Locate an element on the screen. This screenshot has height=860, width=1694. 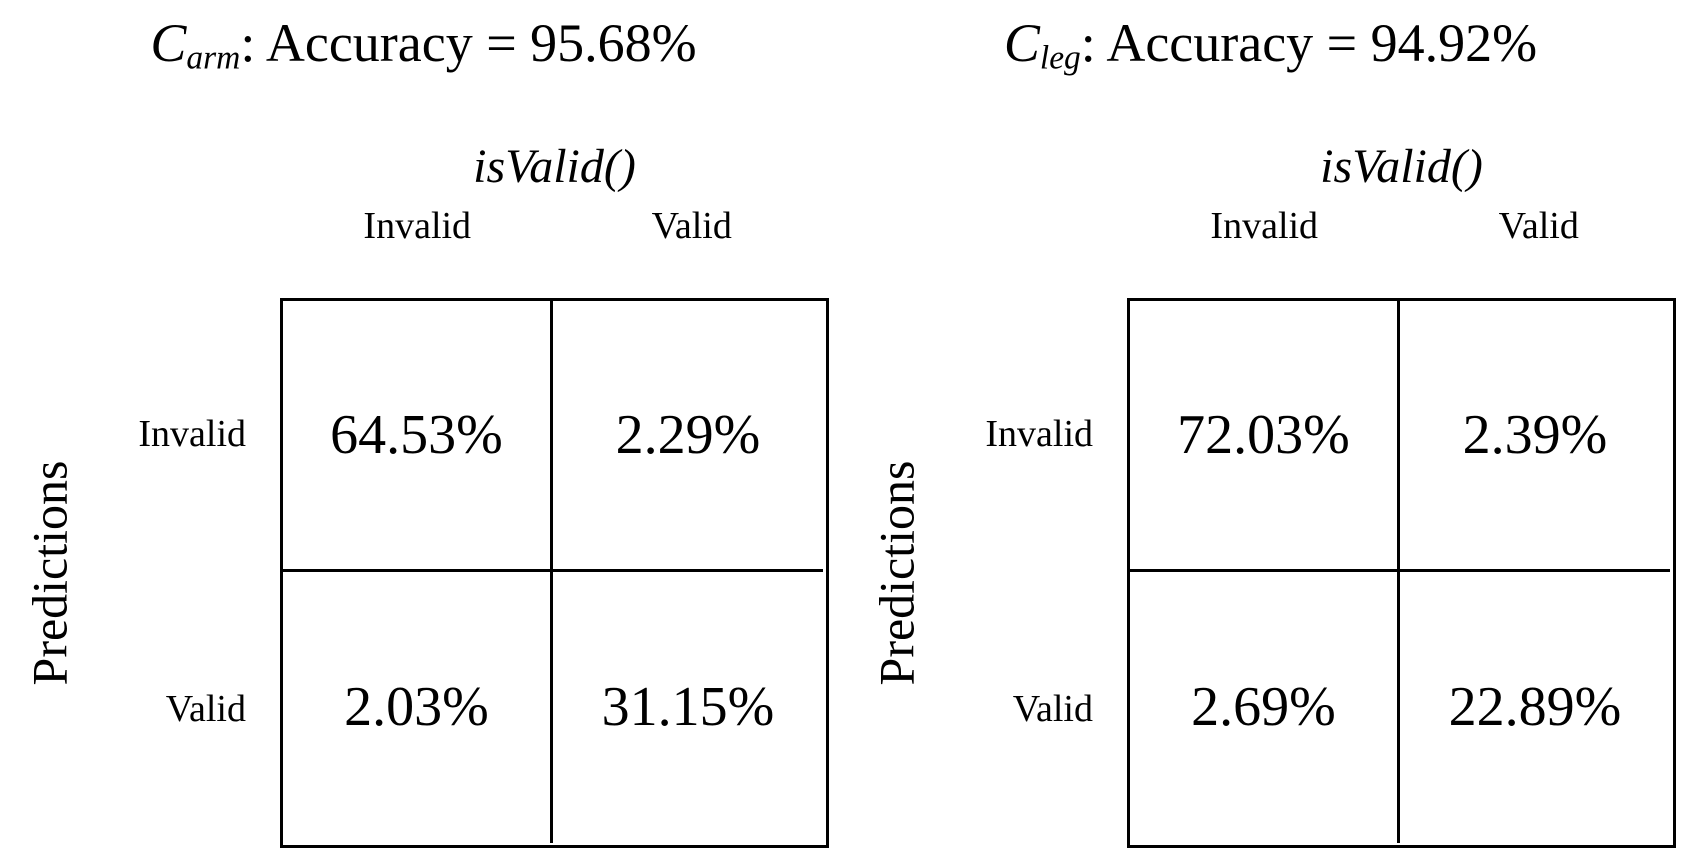
cell-pred-valid-true-valid: 22.89% is located at coordinates (1535, 707).